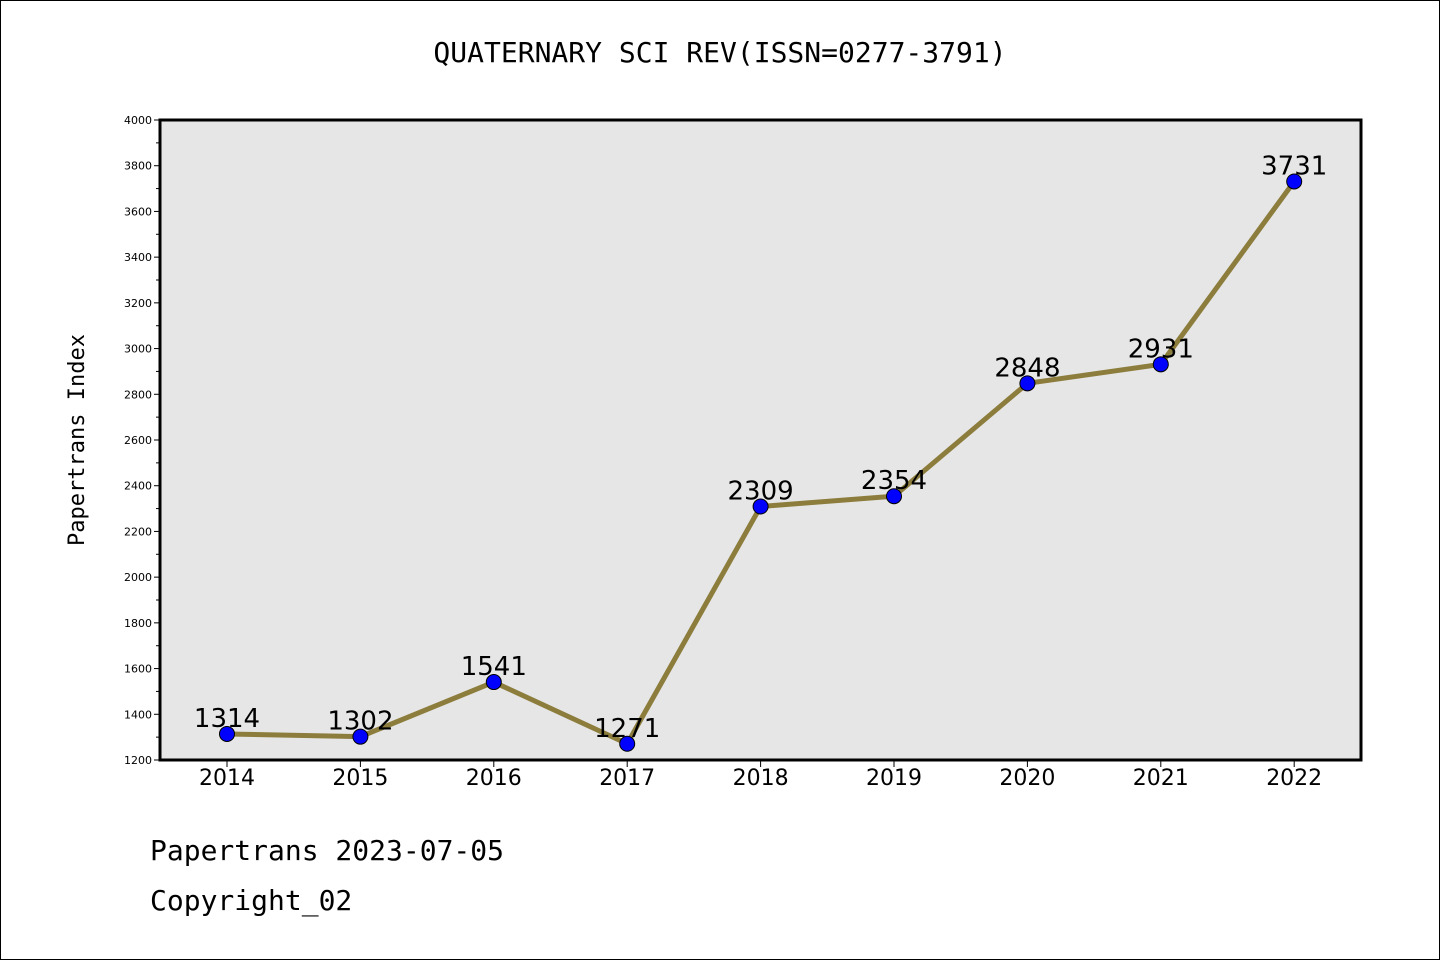 This screenshot has height=960, width=1440. What do you see at coordinates (327, 850) in the screenshot?
I see `footer-date: Papertrans 2023-07-05` at bounding box center [327, 850].